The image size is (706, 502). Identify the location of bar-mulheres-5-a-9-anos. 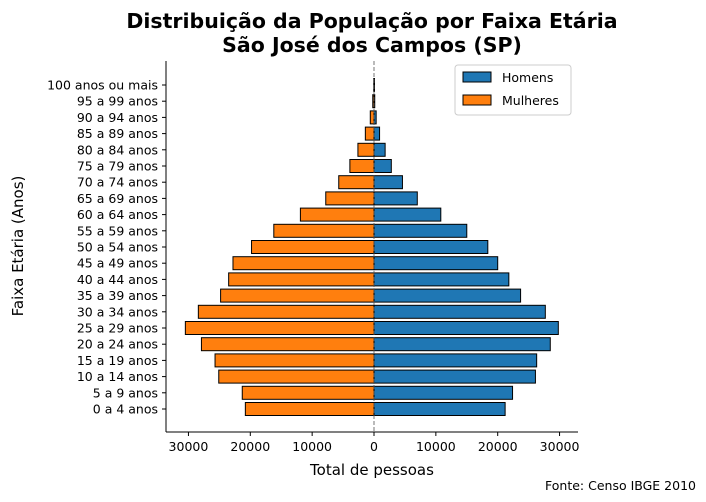
(308, 392).